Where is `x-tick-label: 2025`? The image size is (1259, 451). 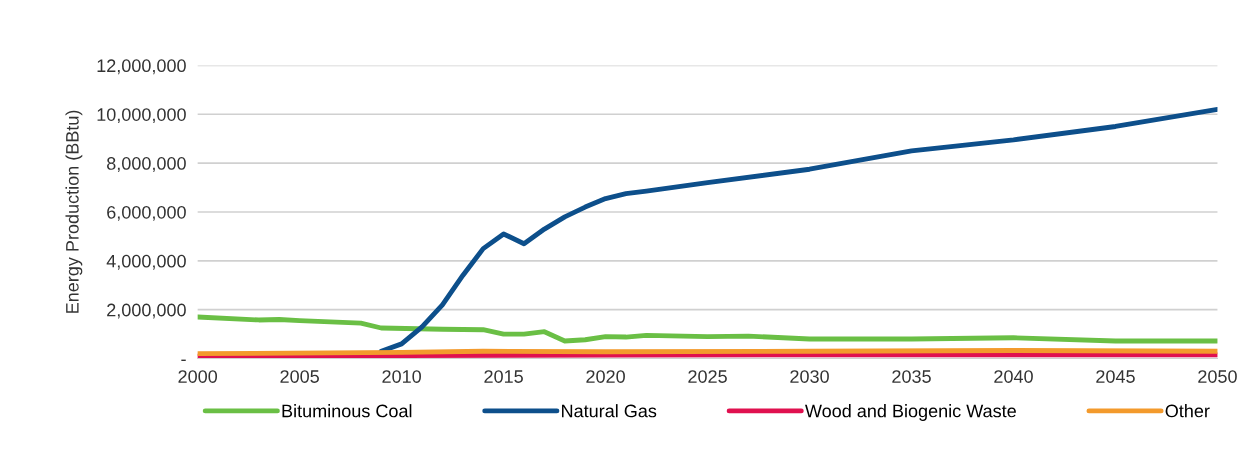 x-tick-label: 2025 is located at coordinates (707, 376).